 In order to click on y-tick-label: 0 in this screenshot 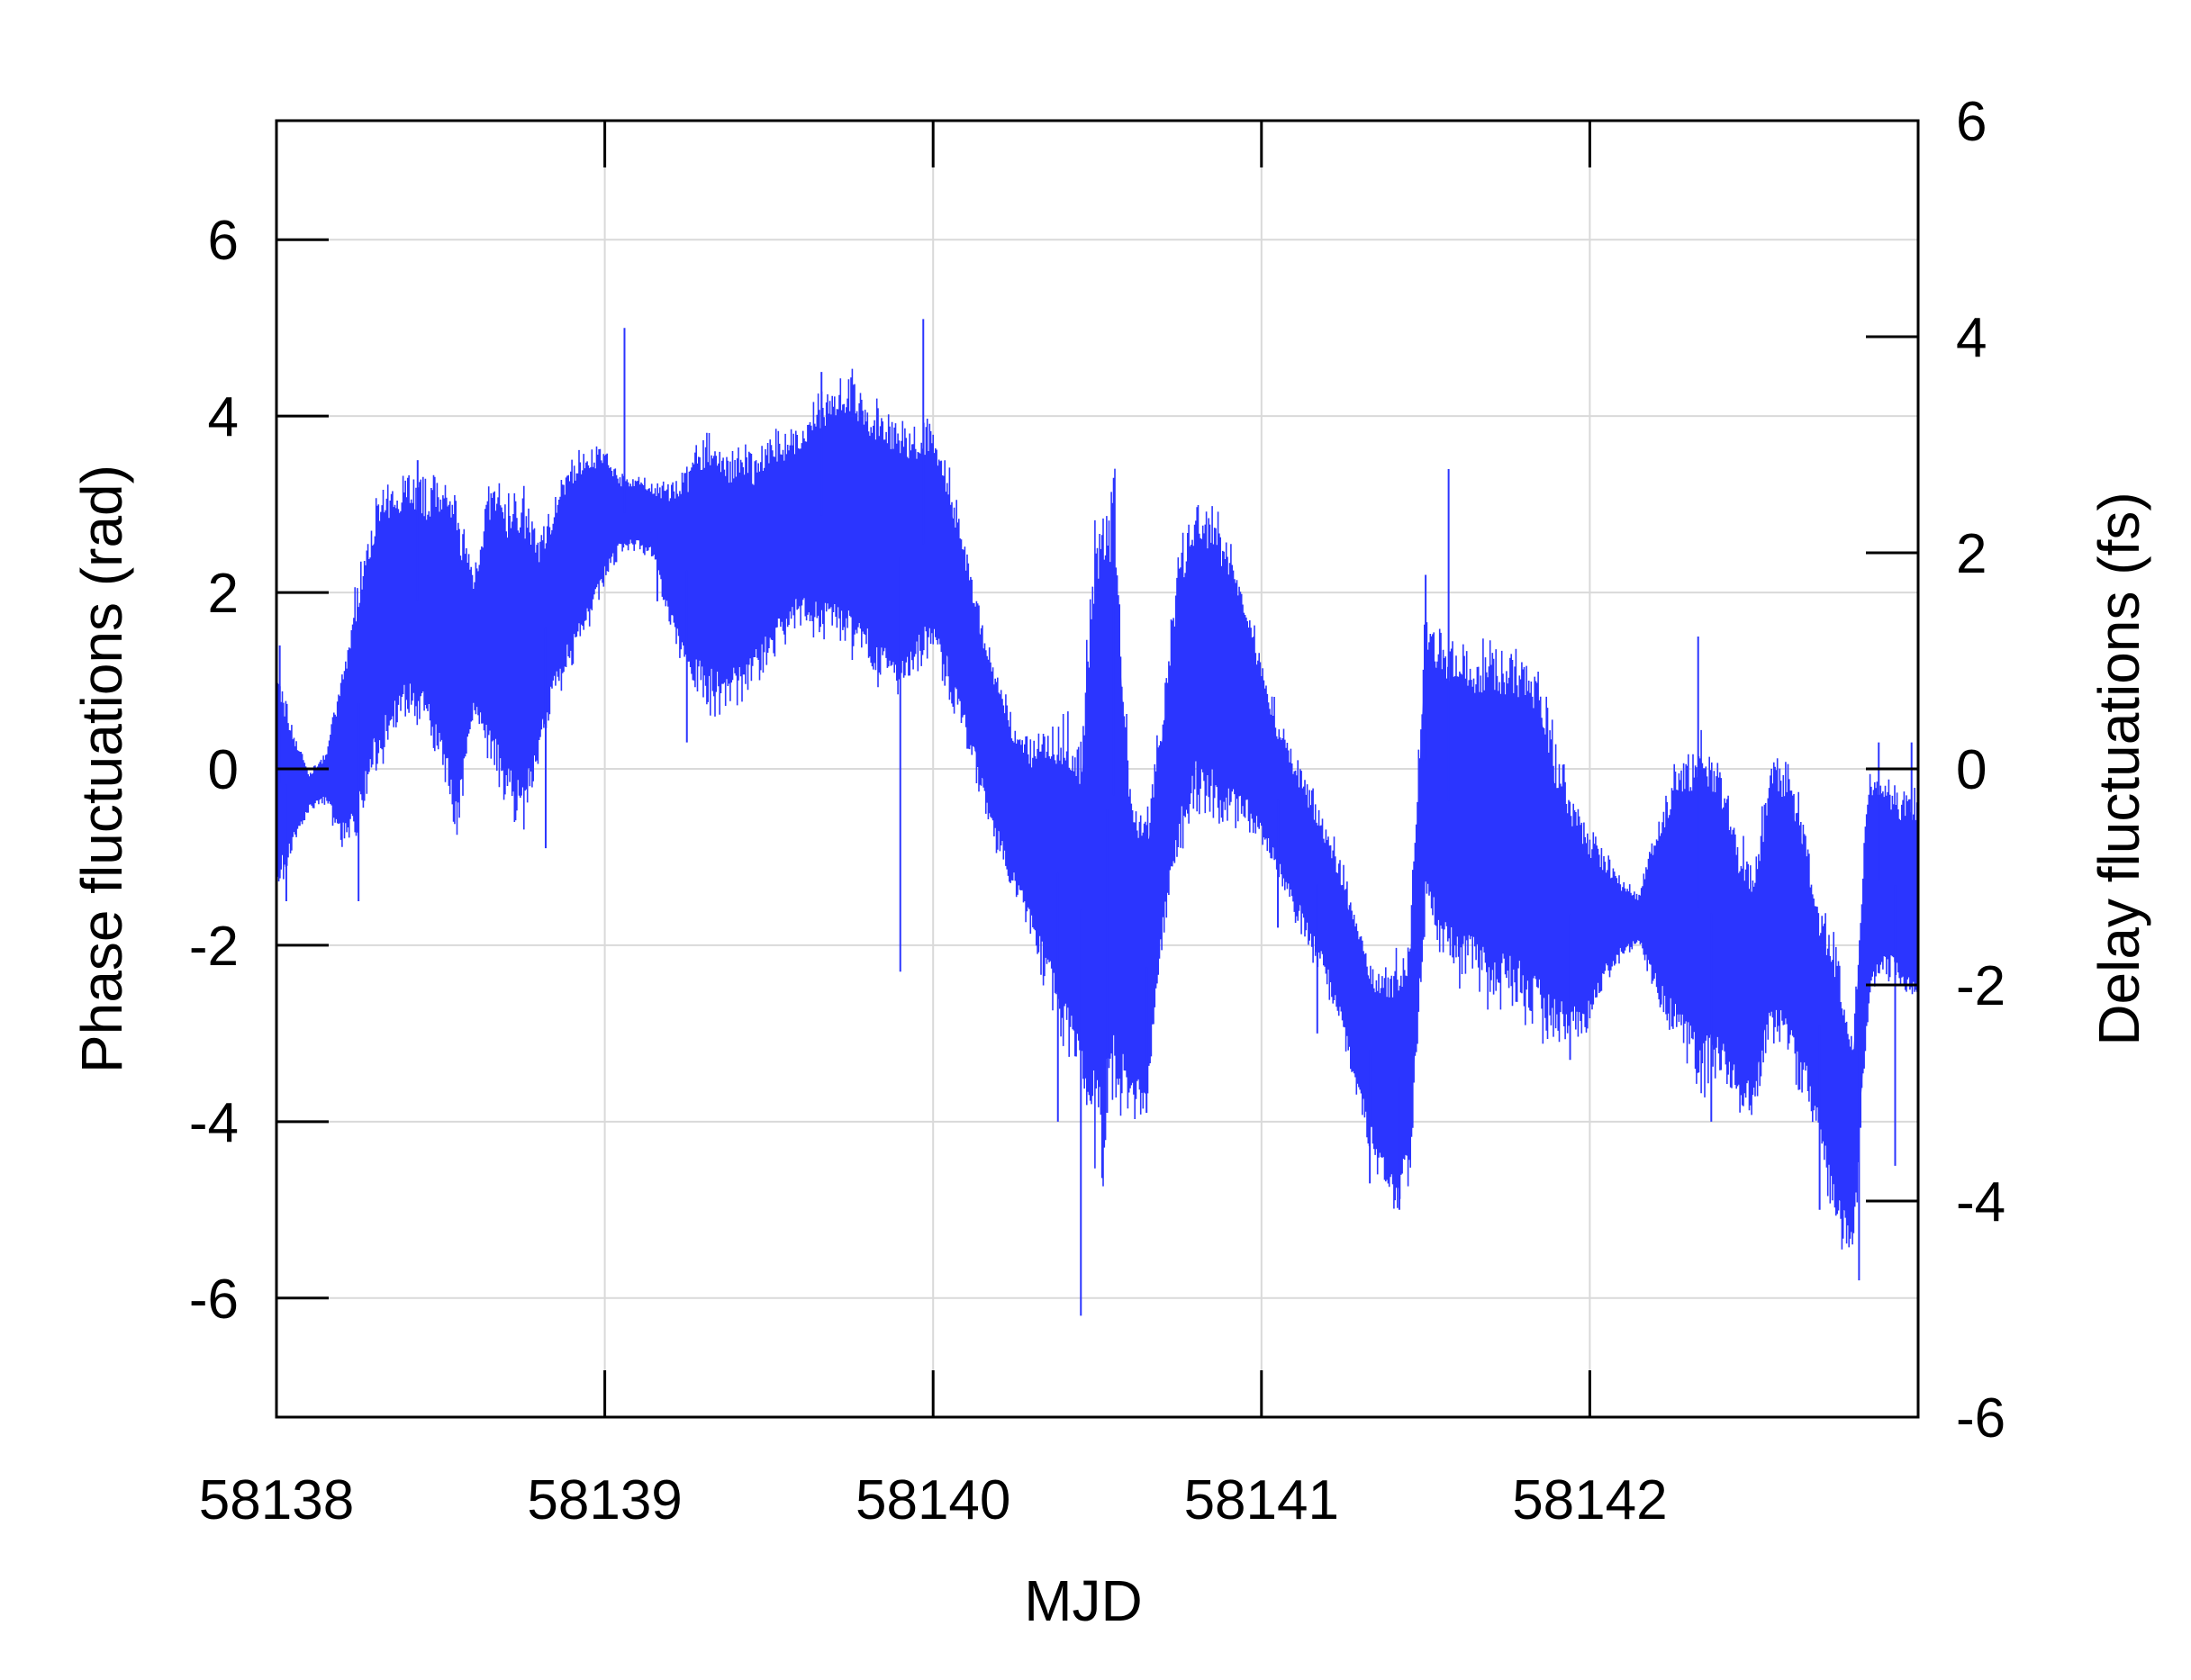, I will do `click(223, 770)`.